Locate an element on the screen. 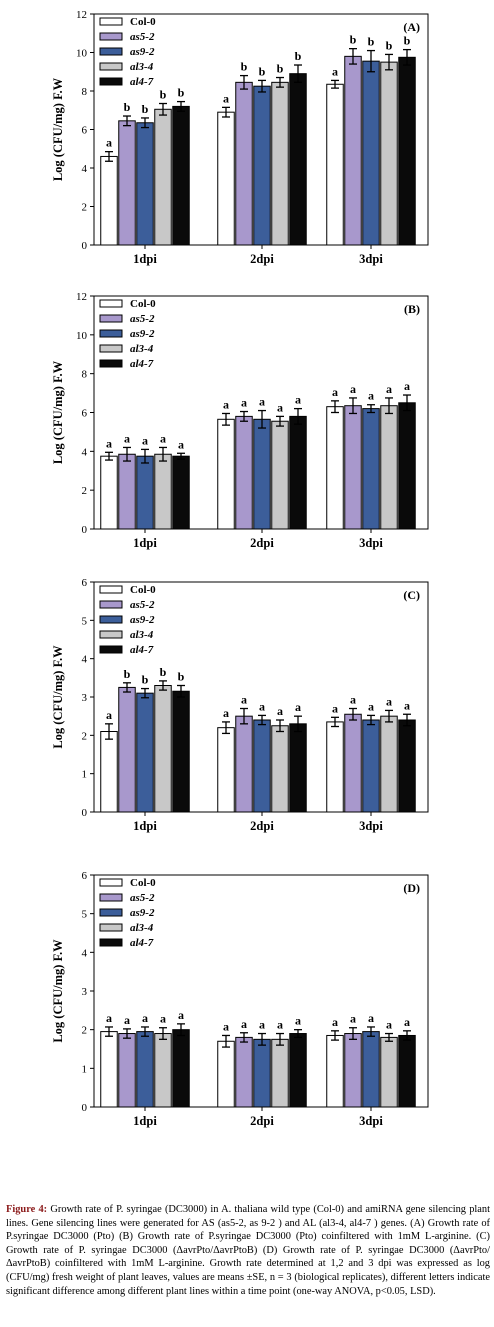  y-tick-label: 8 is located at coordinates (85, 375).